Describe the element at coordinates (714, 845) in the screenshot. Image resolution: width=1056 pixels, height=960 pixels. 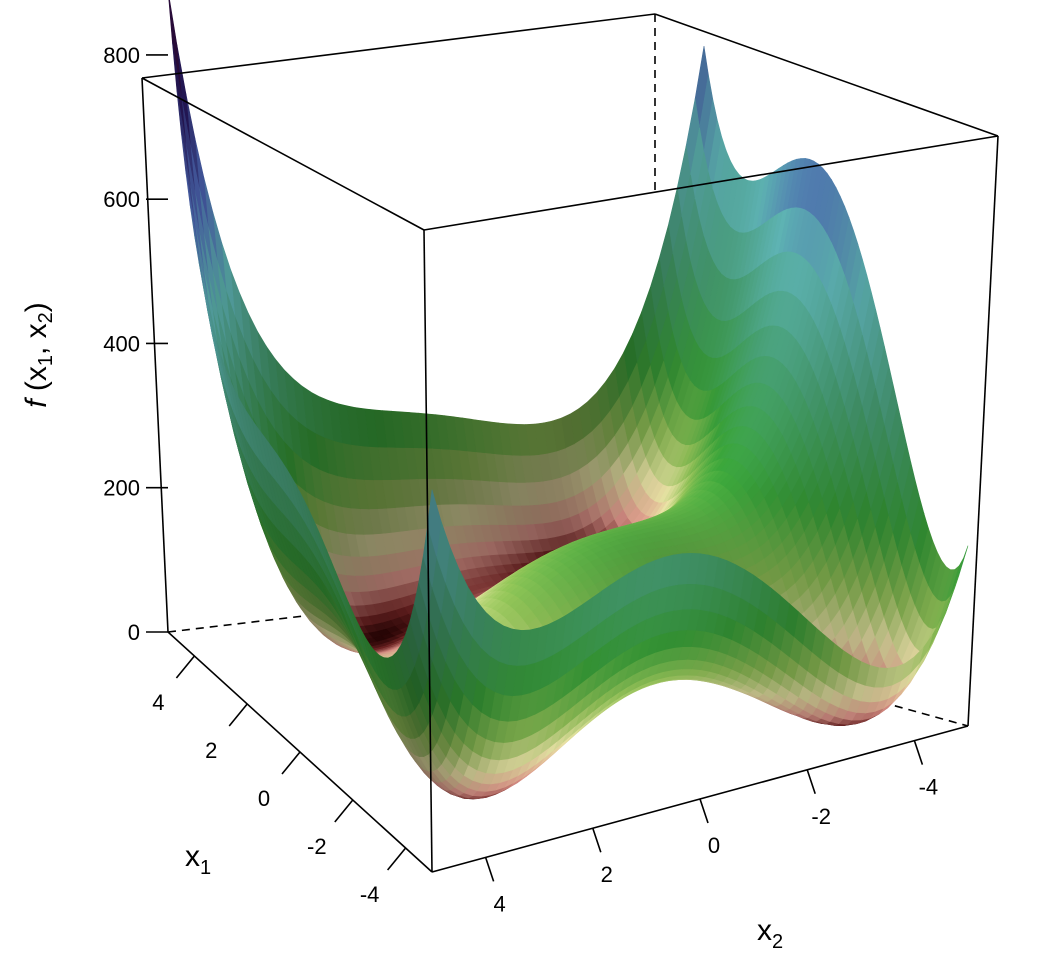
I see `x2-tick-label: 0` at that location.